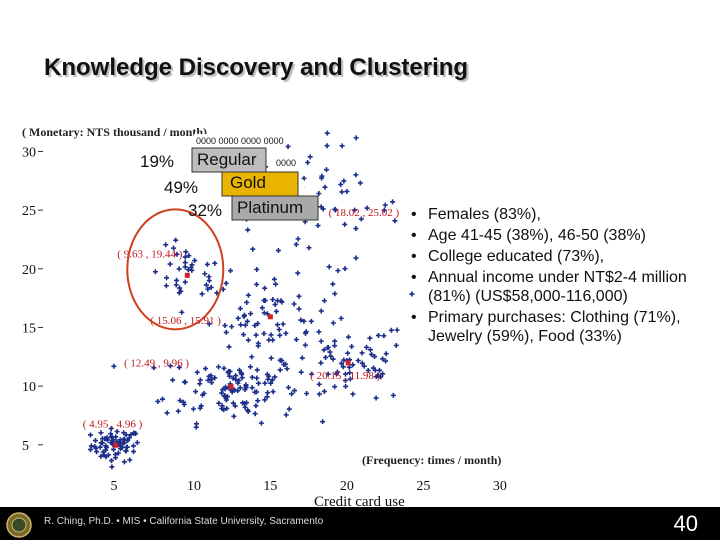 This screenshot has height=540, width=720. I want to click on y-axis-label: ( Monetary: NTS thousand / month), so click(114, 132).